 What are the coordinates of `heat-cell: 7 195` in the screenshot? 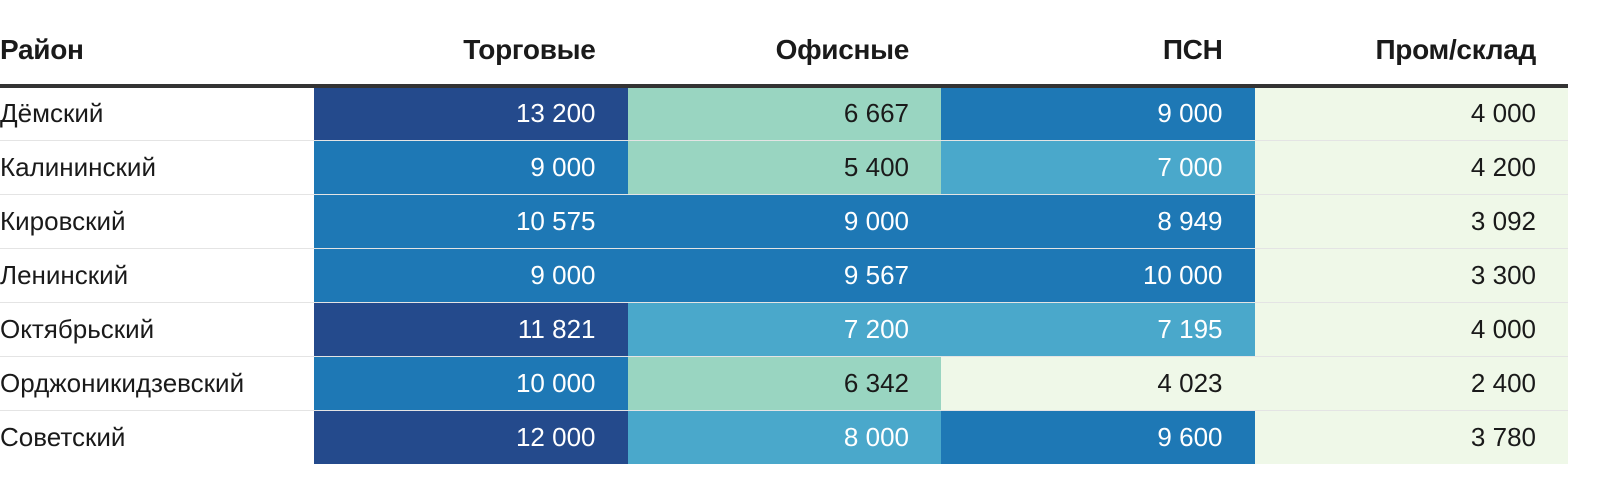 It's located at (1098, 329).